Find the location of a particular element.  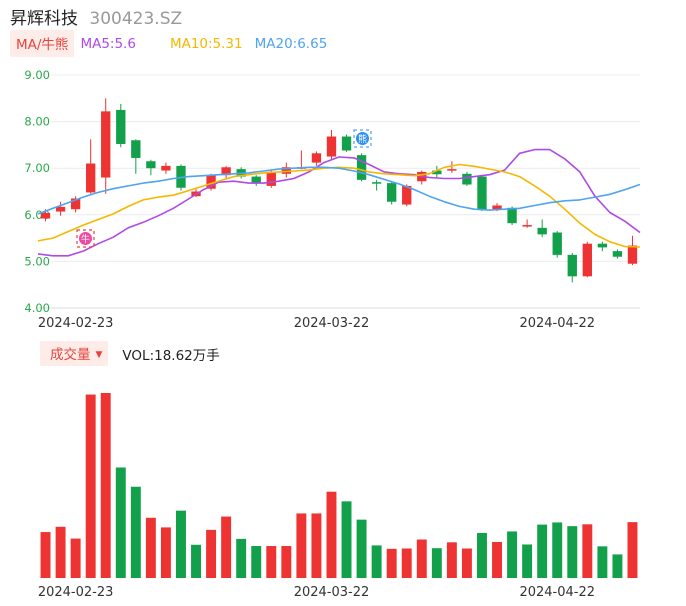

sell-signal-icon: 熊 is located at coordinates (362, 138).